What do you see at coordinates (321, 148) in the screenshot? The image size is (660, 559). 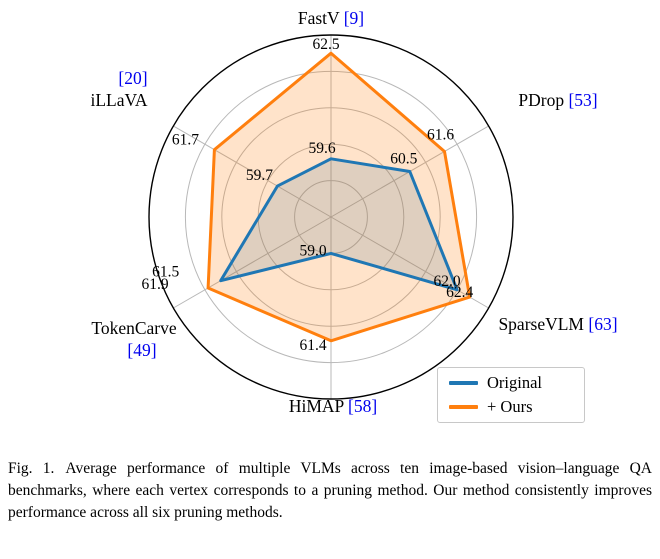 I see `vertex-value-label: 59.6` at bounding box center [321, 148].